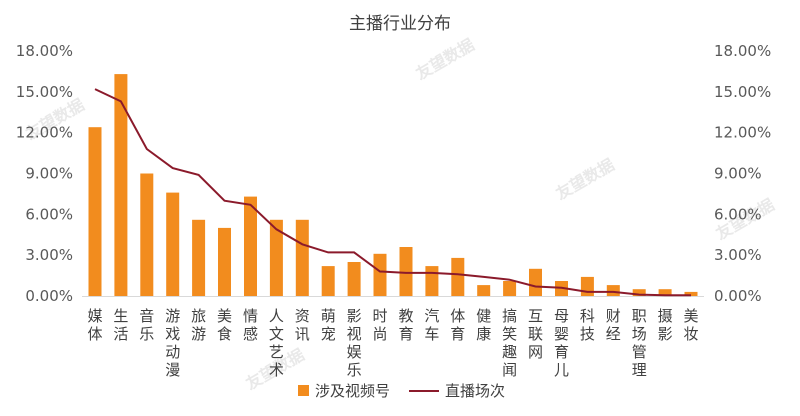  I want to click on category-label-21: 职场管理, so click(639, 343).